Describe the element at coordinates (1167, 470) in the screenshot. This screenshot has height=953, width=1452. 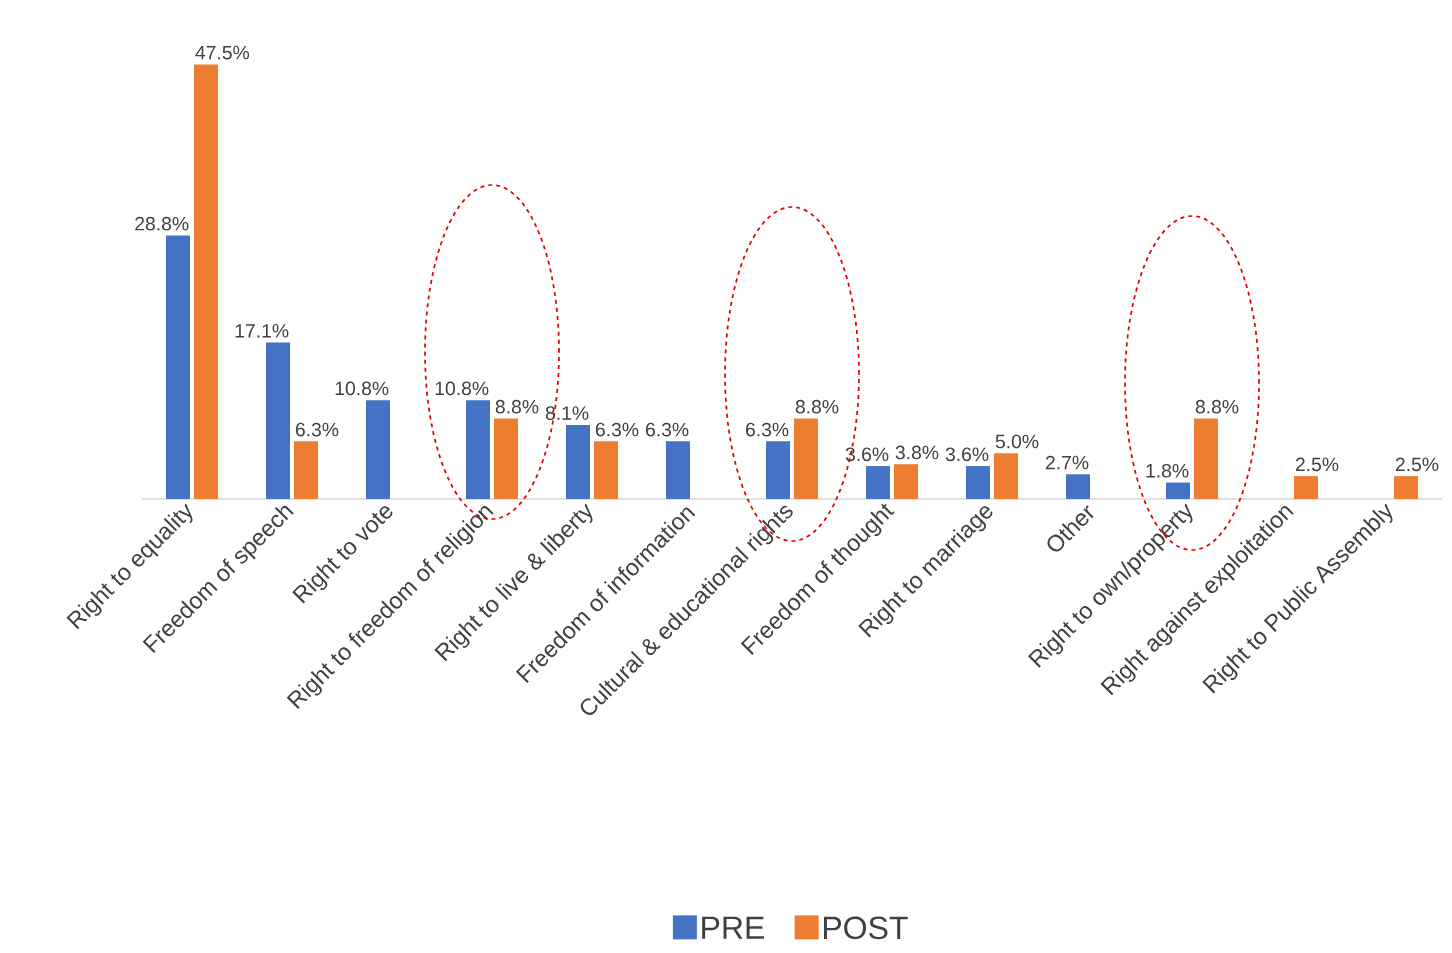
I see `data-label: 1.8%` at that location.